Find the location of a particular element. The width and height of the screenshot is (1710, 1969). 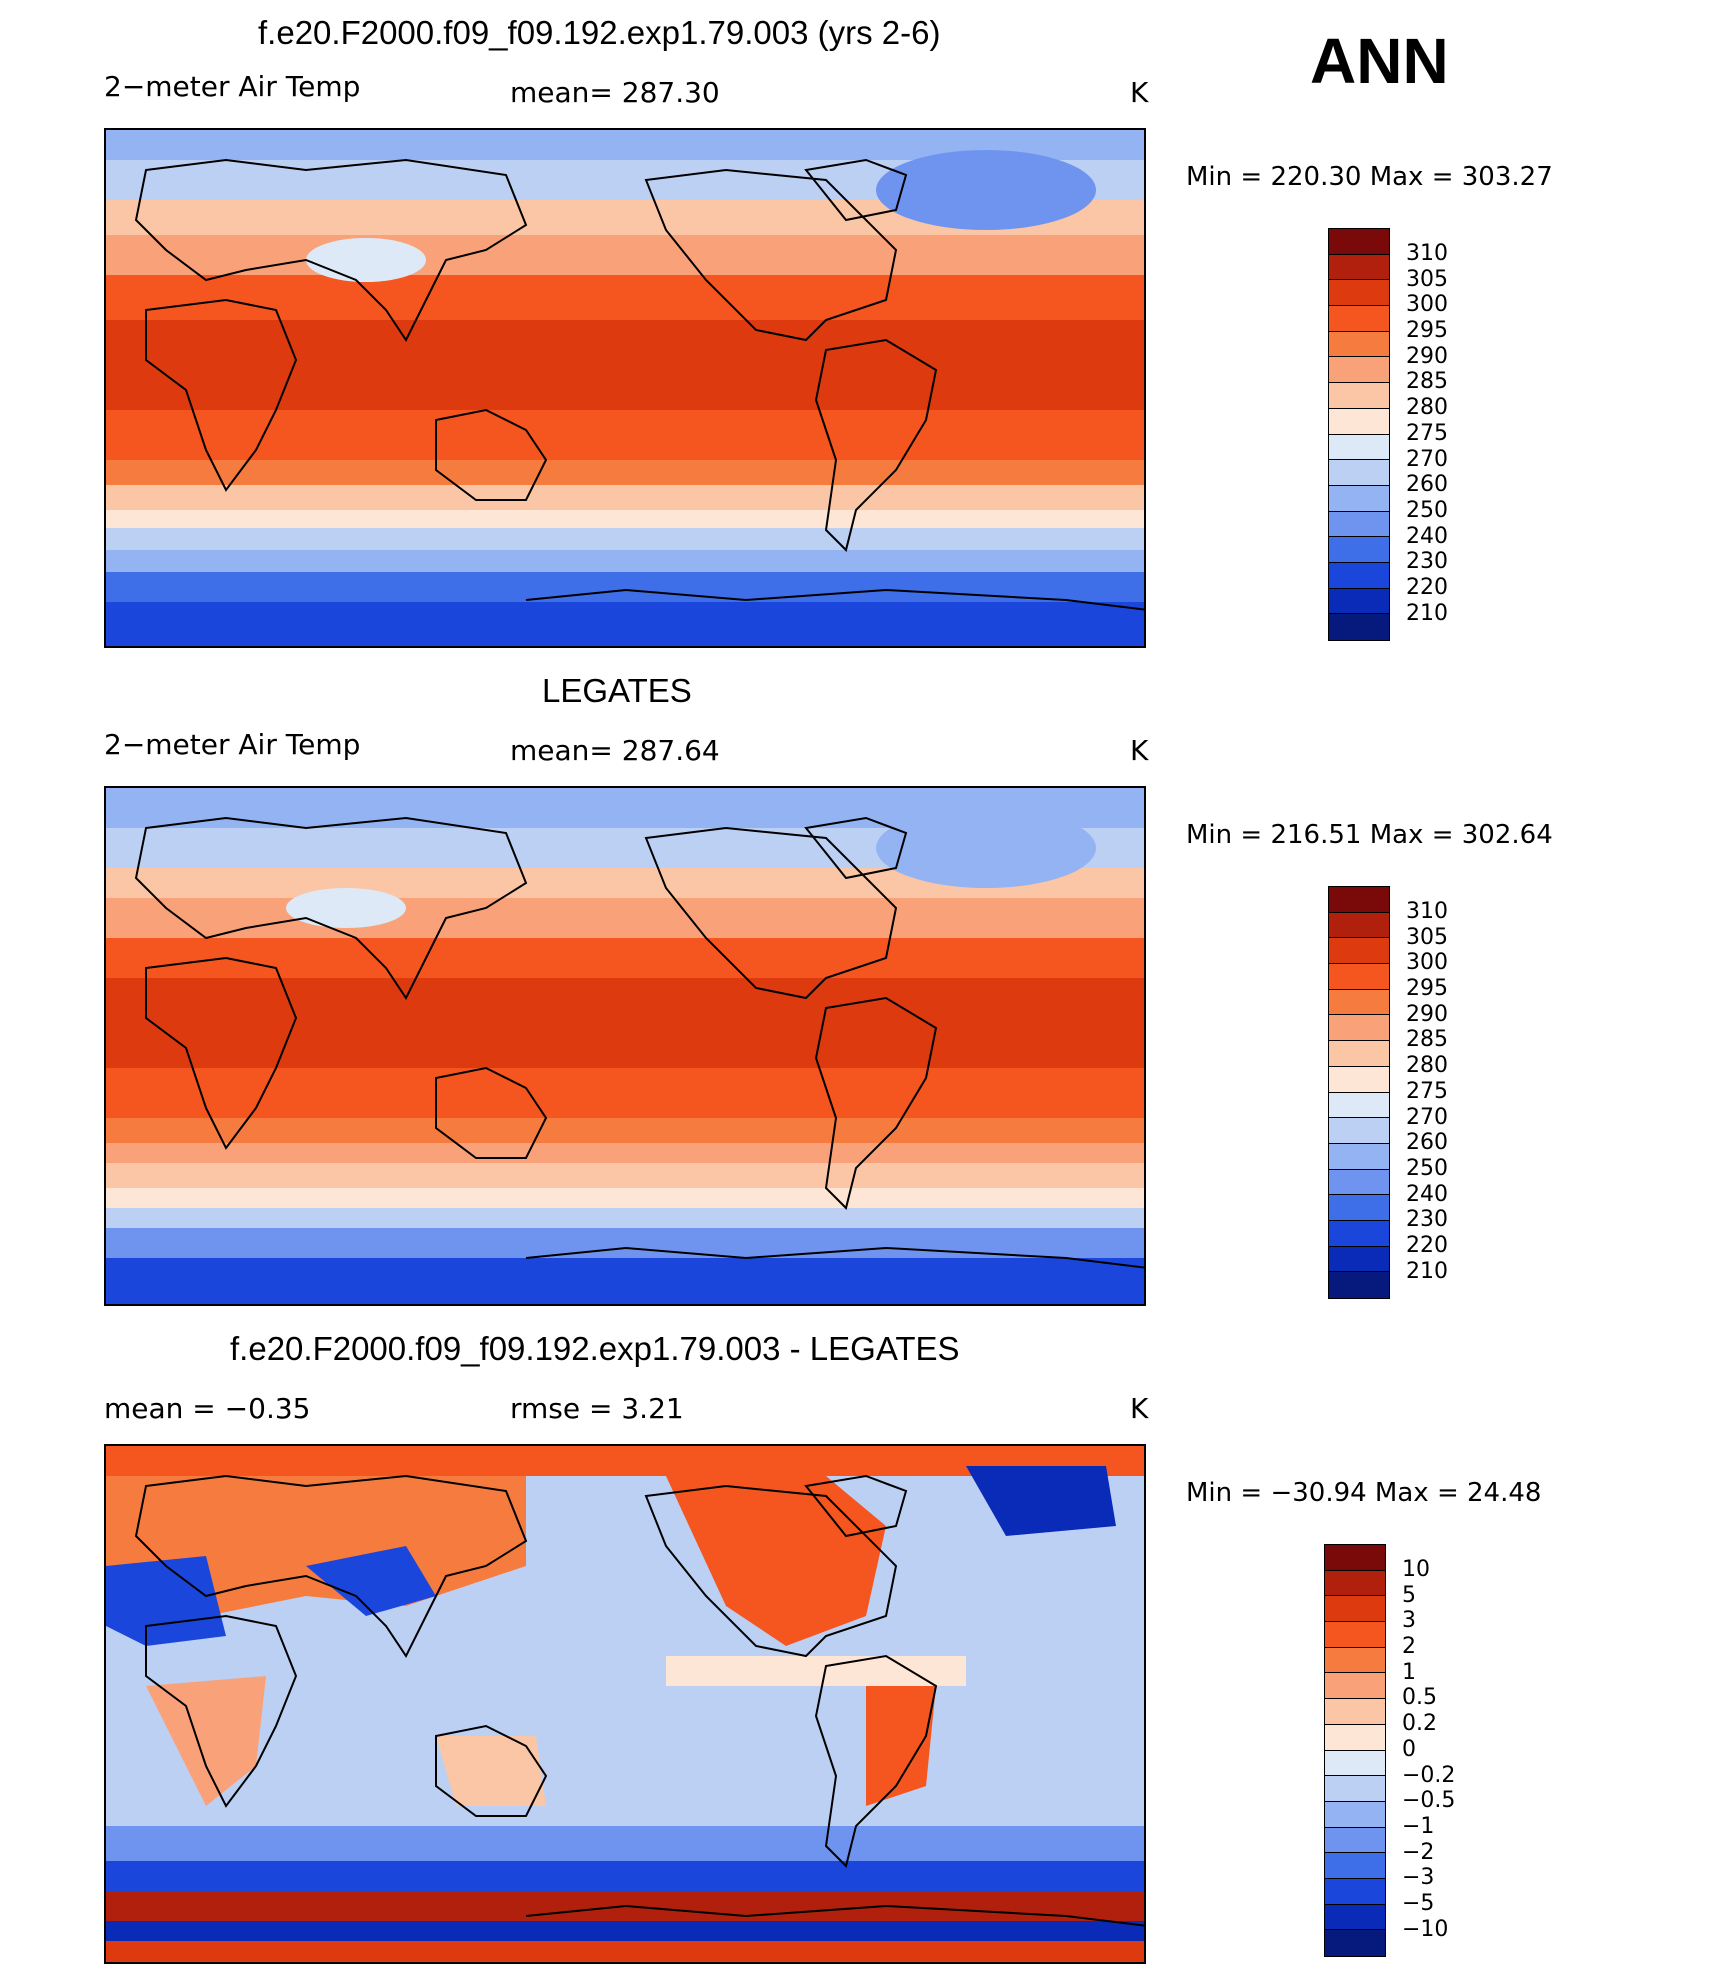

panel1-minmax: Min = 220.30 Max = 303.27 is located at coordinates (1369, 177).